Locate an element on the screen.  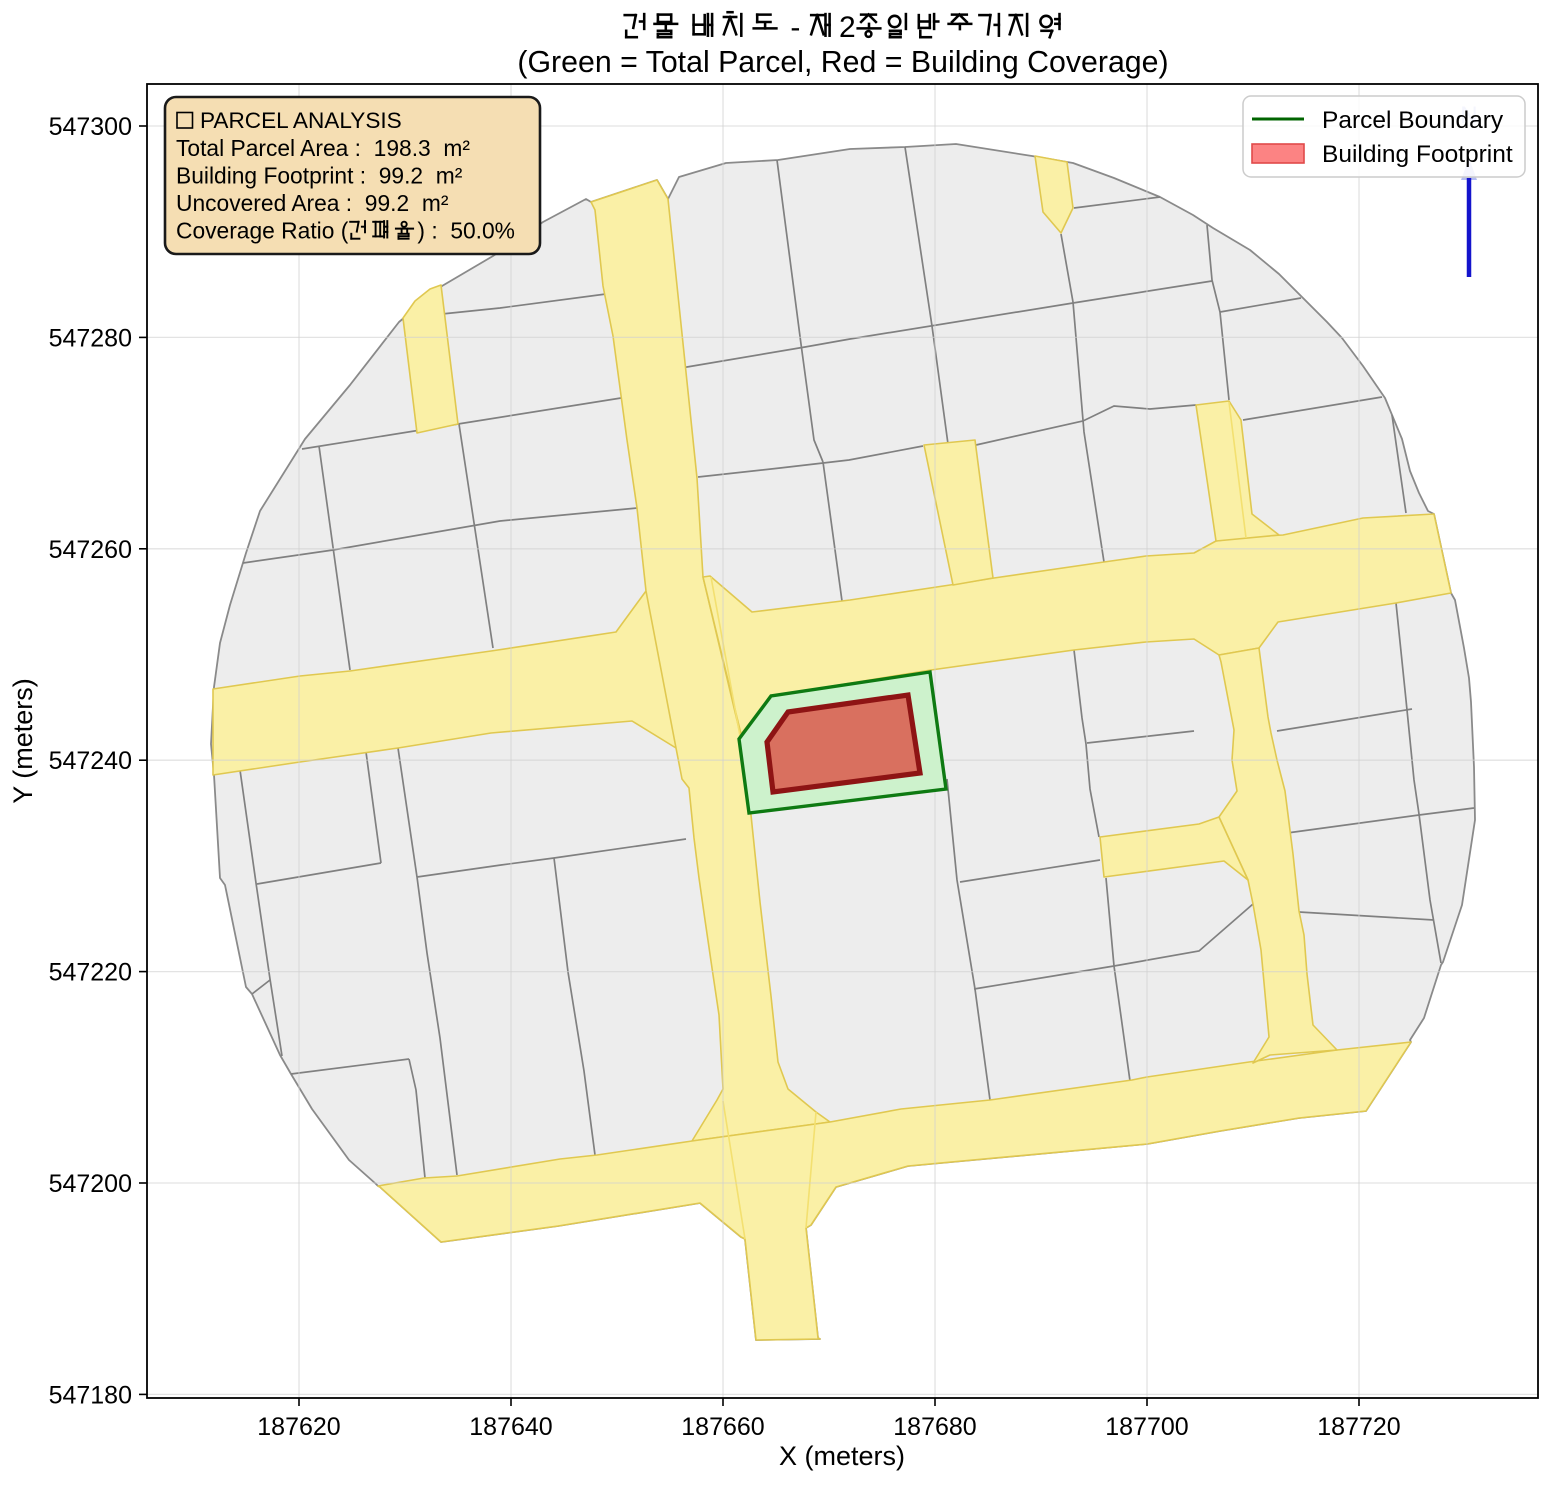
svg-text: Uncovered Area : 99.2 m² is located at coordinates (312, 203).